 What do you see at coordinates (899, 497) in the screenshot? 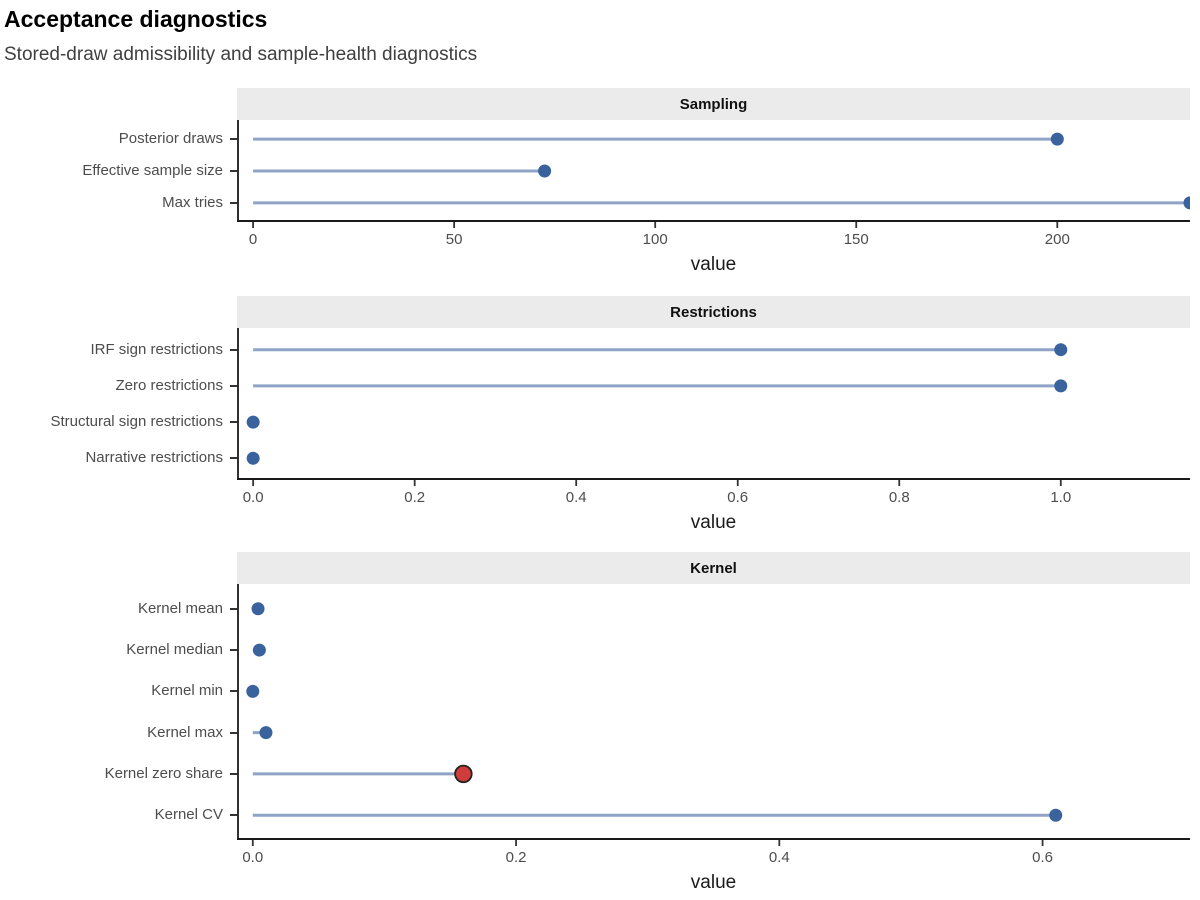
I see `x-tick-label: 0.8` at bounding box center [899, 497].